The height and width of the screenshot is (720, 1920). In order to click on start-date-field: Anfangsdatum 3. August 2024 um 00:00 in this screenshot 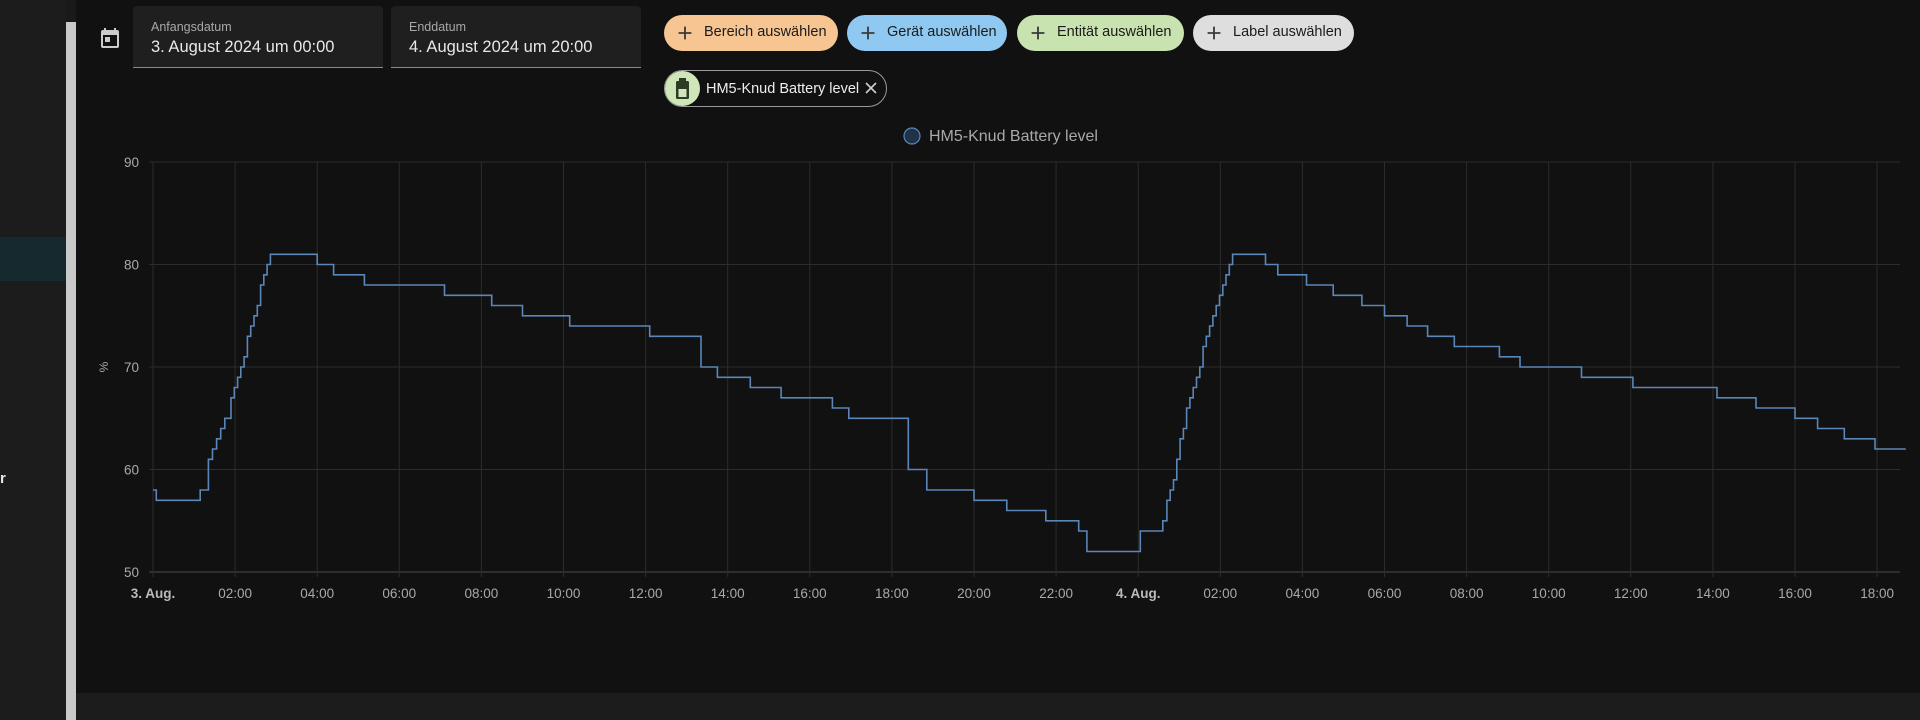, I will do `click(258, 37)`.